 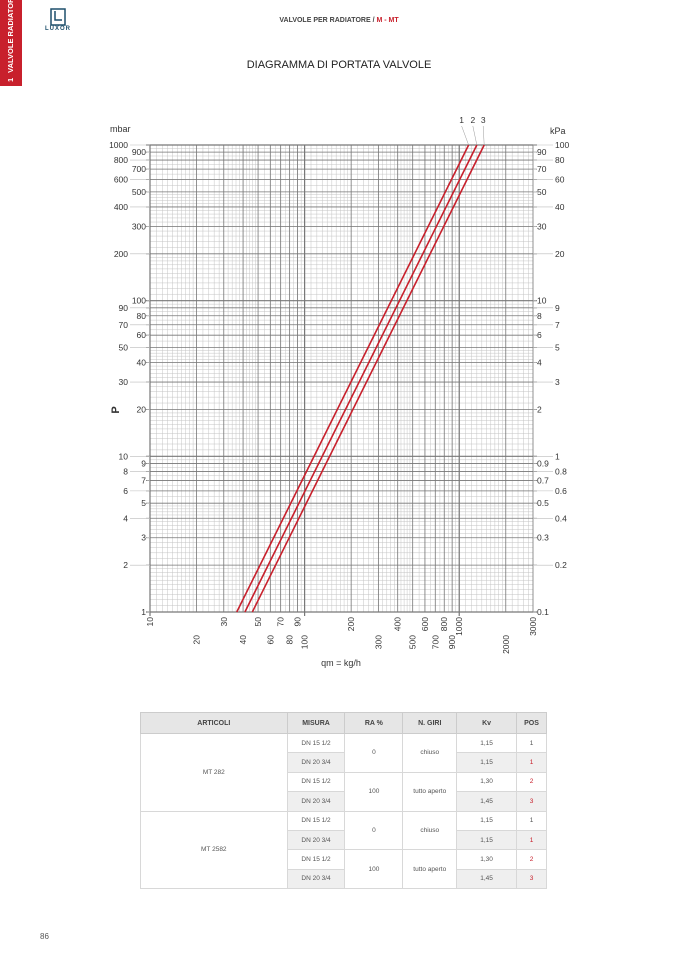 What do you see at coordinates (531, 723) in the screenshot?
I see `column-header: POS` at bounding box center [531, 723].